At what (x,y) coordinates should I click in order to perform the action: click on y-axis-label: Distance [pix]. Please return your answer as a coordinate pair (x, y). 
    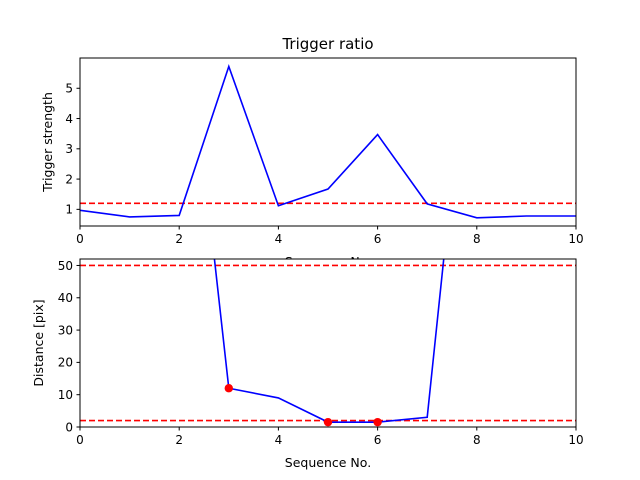
    Looking at the image, I should click on (38, 342).